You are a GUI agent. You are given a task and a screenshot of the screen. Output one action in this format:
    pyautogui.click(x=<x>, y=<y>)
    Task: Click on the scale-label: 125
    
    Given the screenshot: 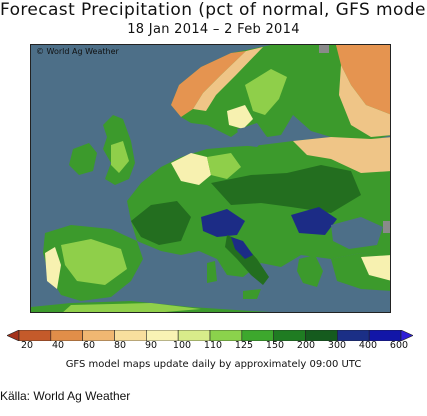 What is the action you would take?
    pyautogui.click(x=244, y=345)
    